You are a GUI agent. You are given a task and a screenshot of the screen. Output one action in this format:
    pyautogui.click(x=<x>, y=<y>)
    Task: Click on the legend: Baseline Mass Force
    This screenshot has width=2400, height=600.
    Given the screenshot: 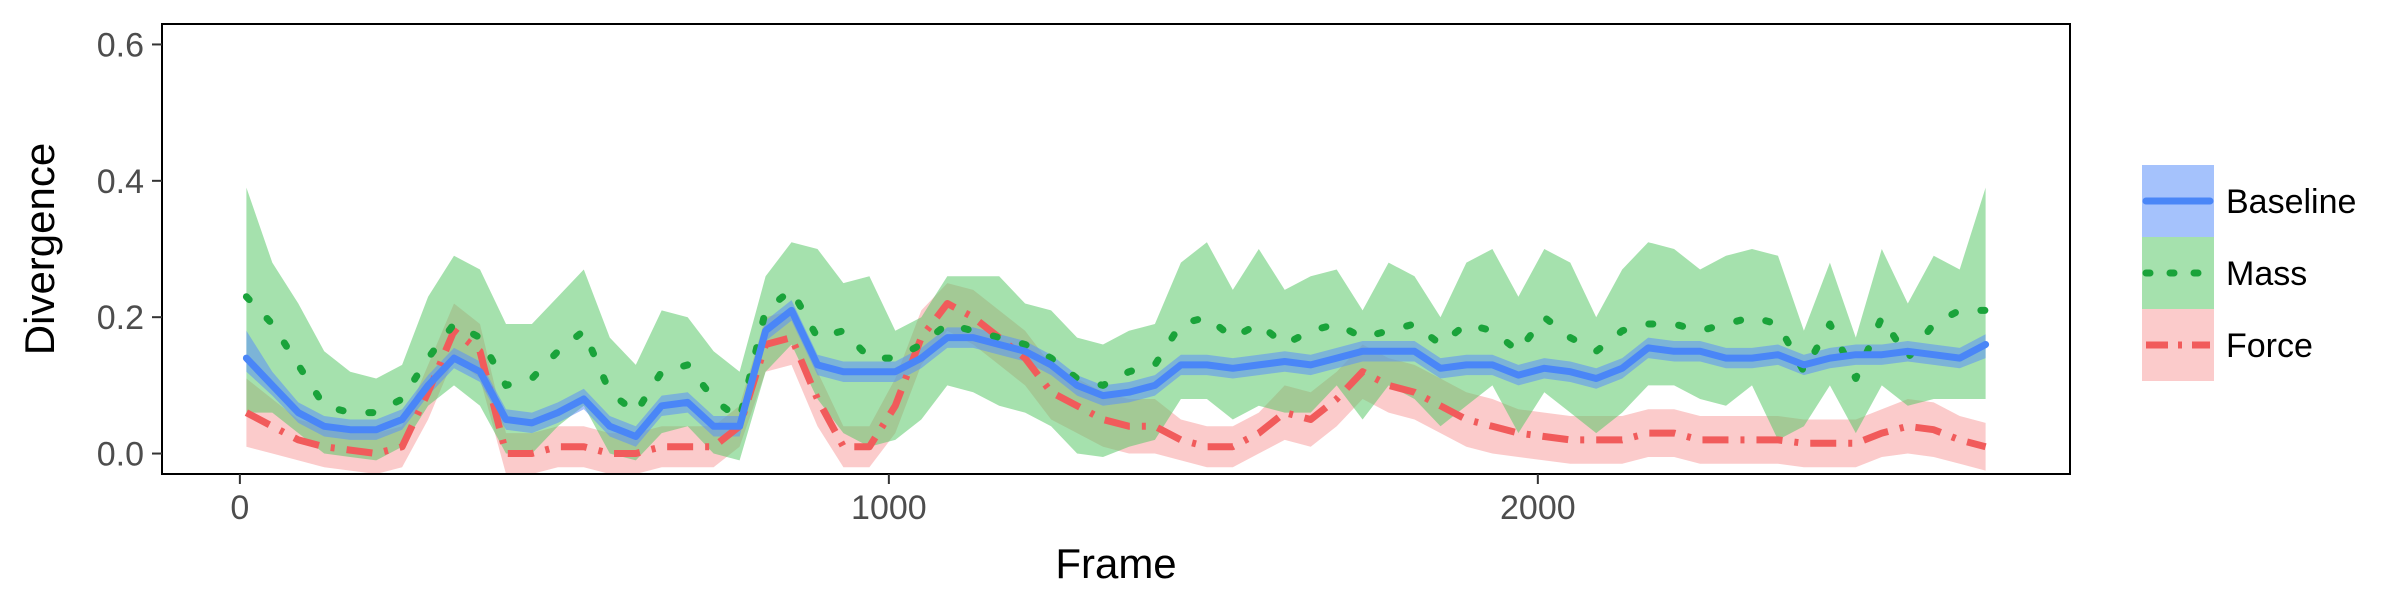 What is the action you would take?
    pyautogui.click(x=2249, y=273)
    